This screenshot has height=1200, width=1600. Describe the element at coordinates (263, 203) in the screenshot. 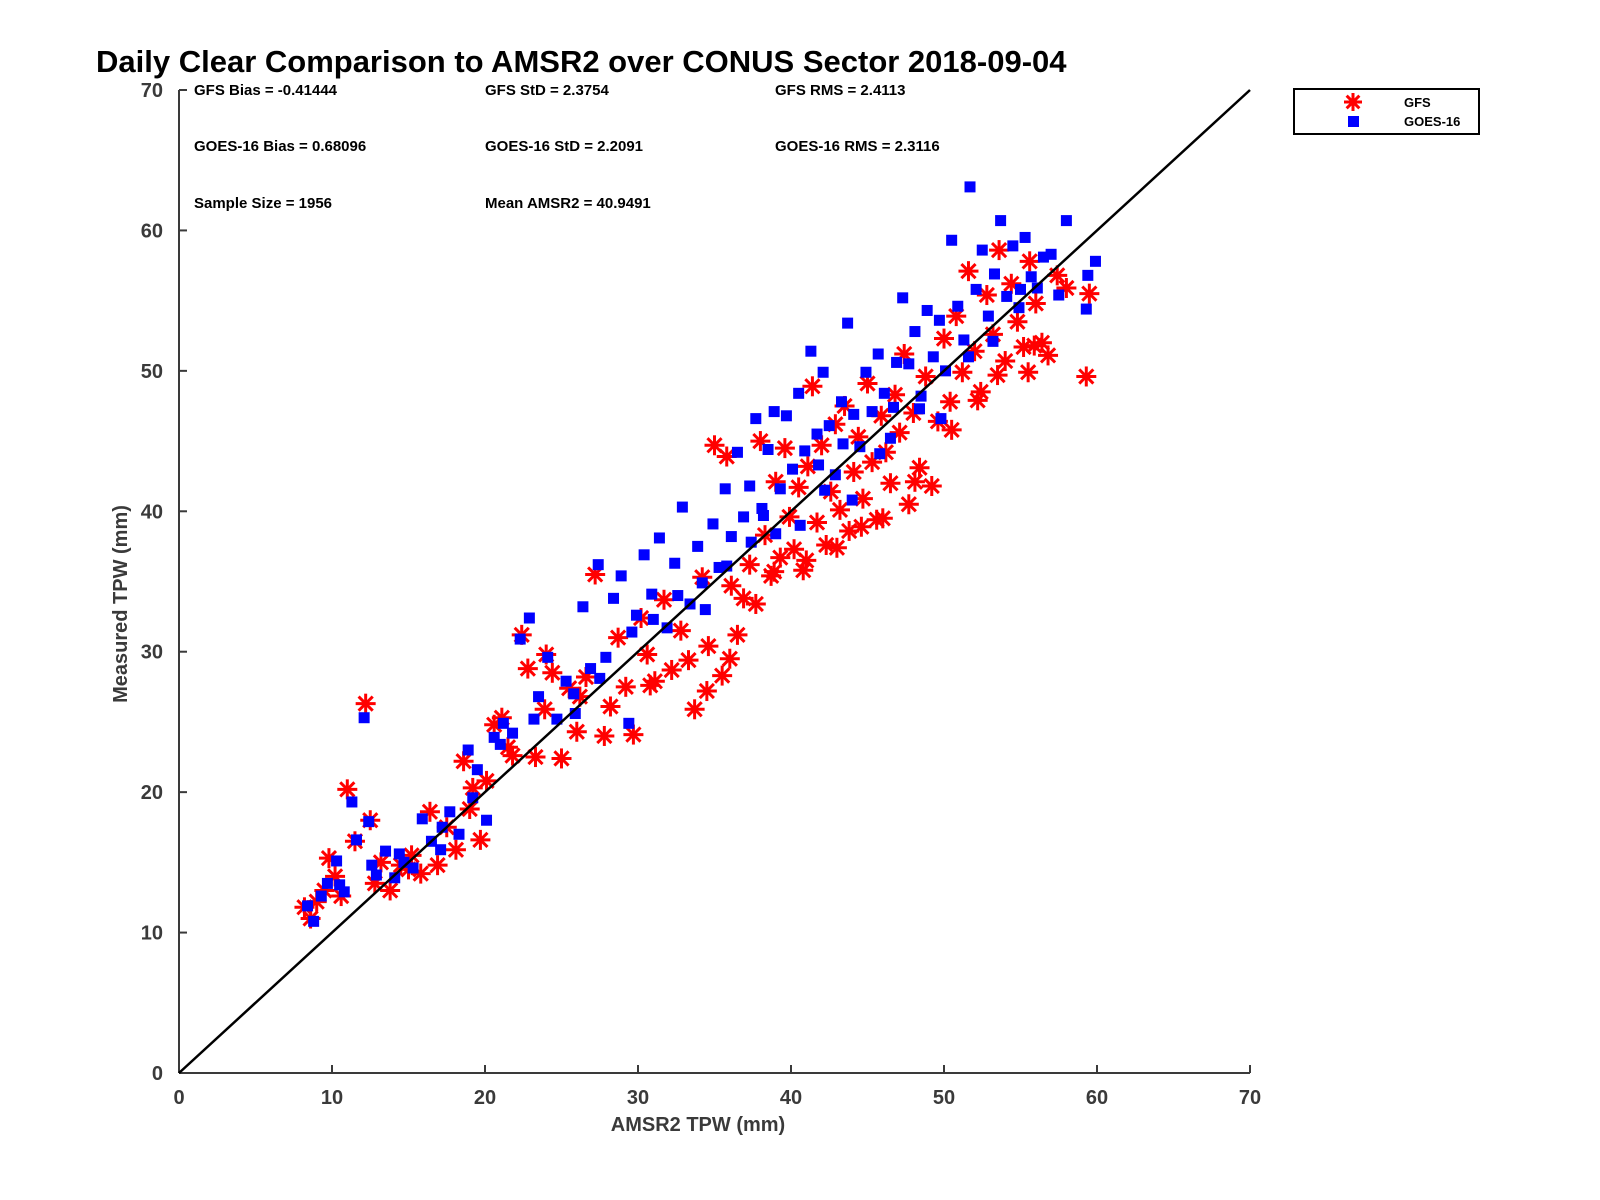

I see `stat-sample-size: Sample Size = 1956` at that location.